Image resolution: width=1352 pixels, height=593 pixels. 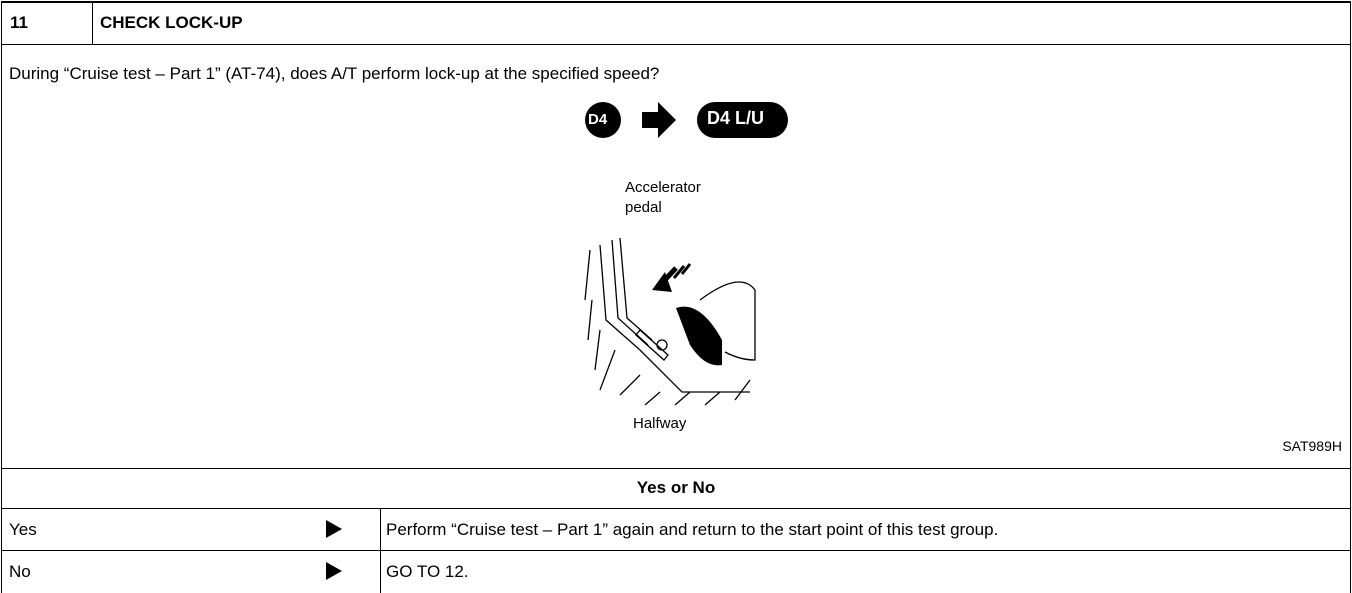 What do you see at coordinates (643, 207) in the screenshot?
I see `figure-label: pedal` at bounding box center [643, 207].